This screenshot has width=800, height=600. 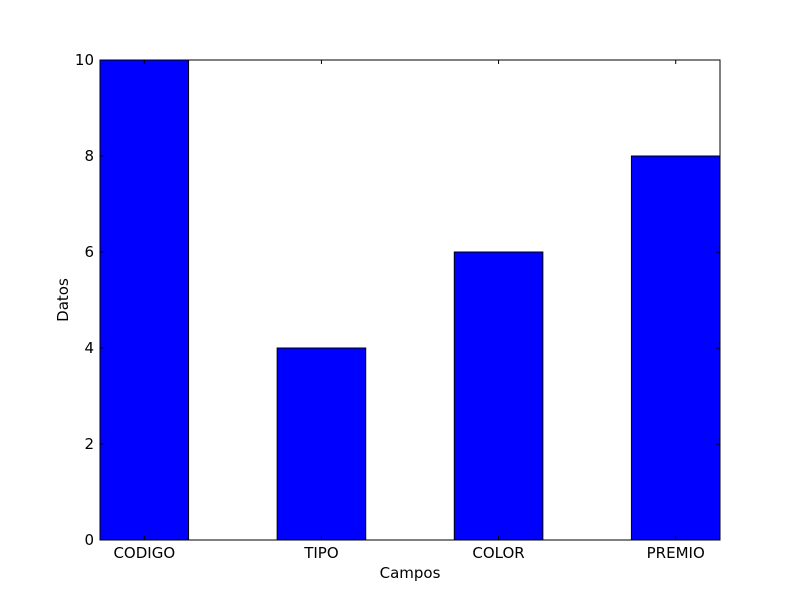 I want to click on y-axis-label: Datos, so click(x=63, y=300).